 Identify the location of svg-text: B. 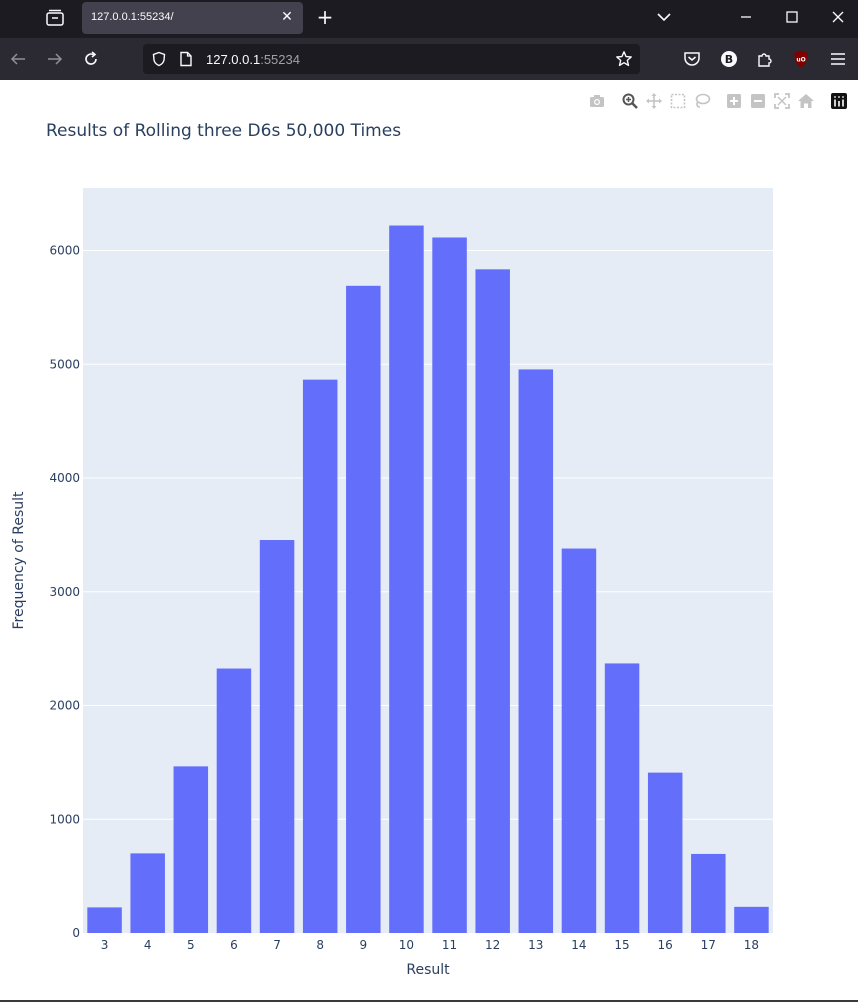
(729, 59).